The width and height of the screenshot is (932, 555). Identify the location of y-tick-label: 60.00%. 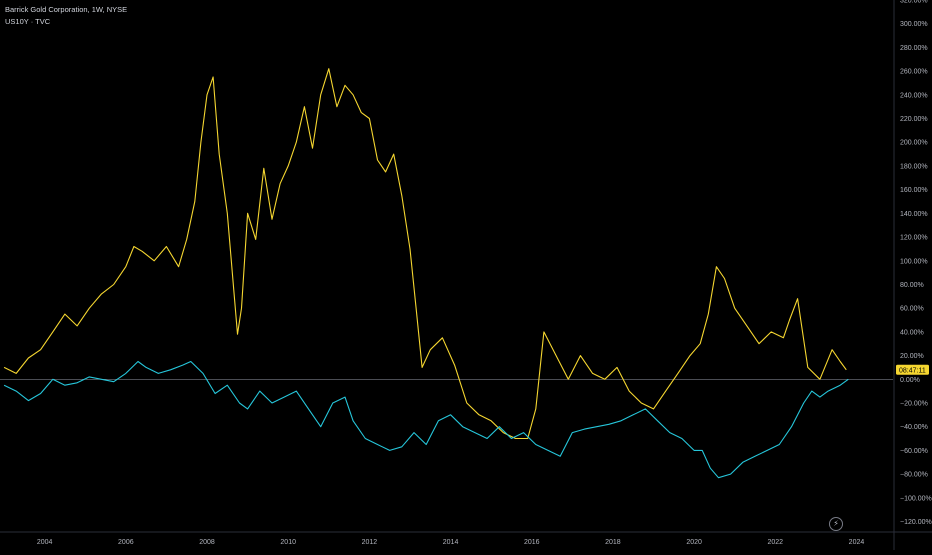
(912, 309).